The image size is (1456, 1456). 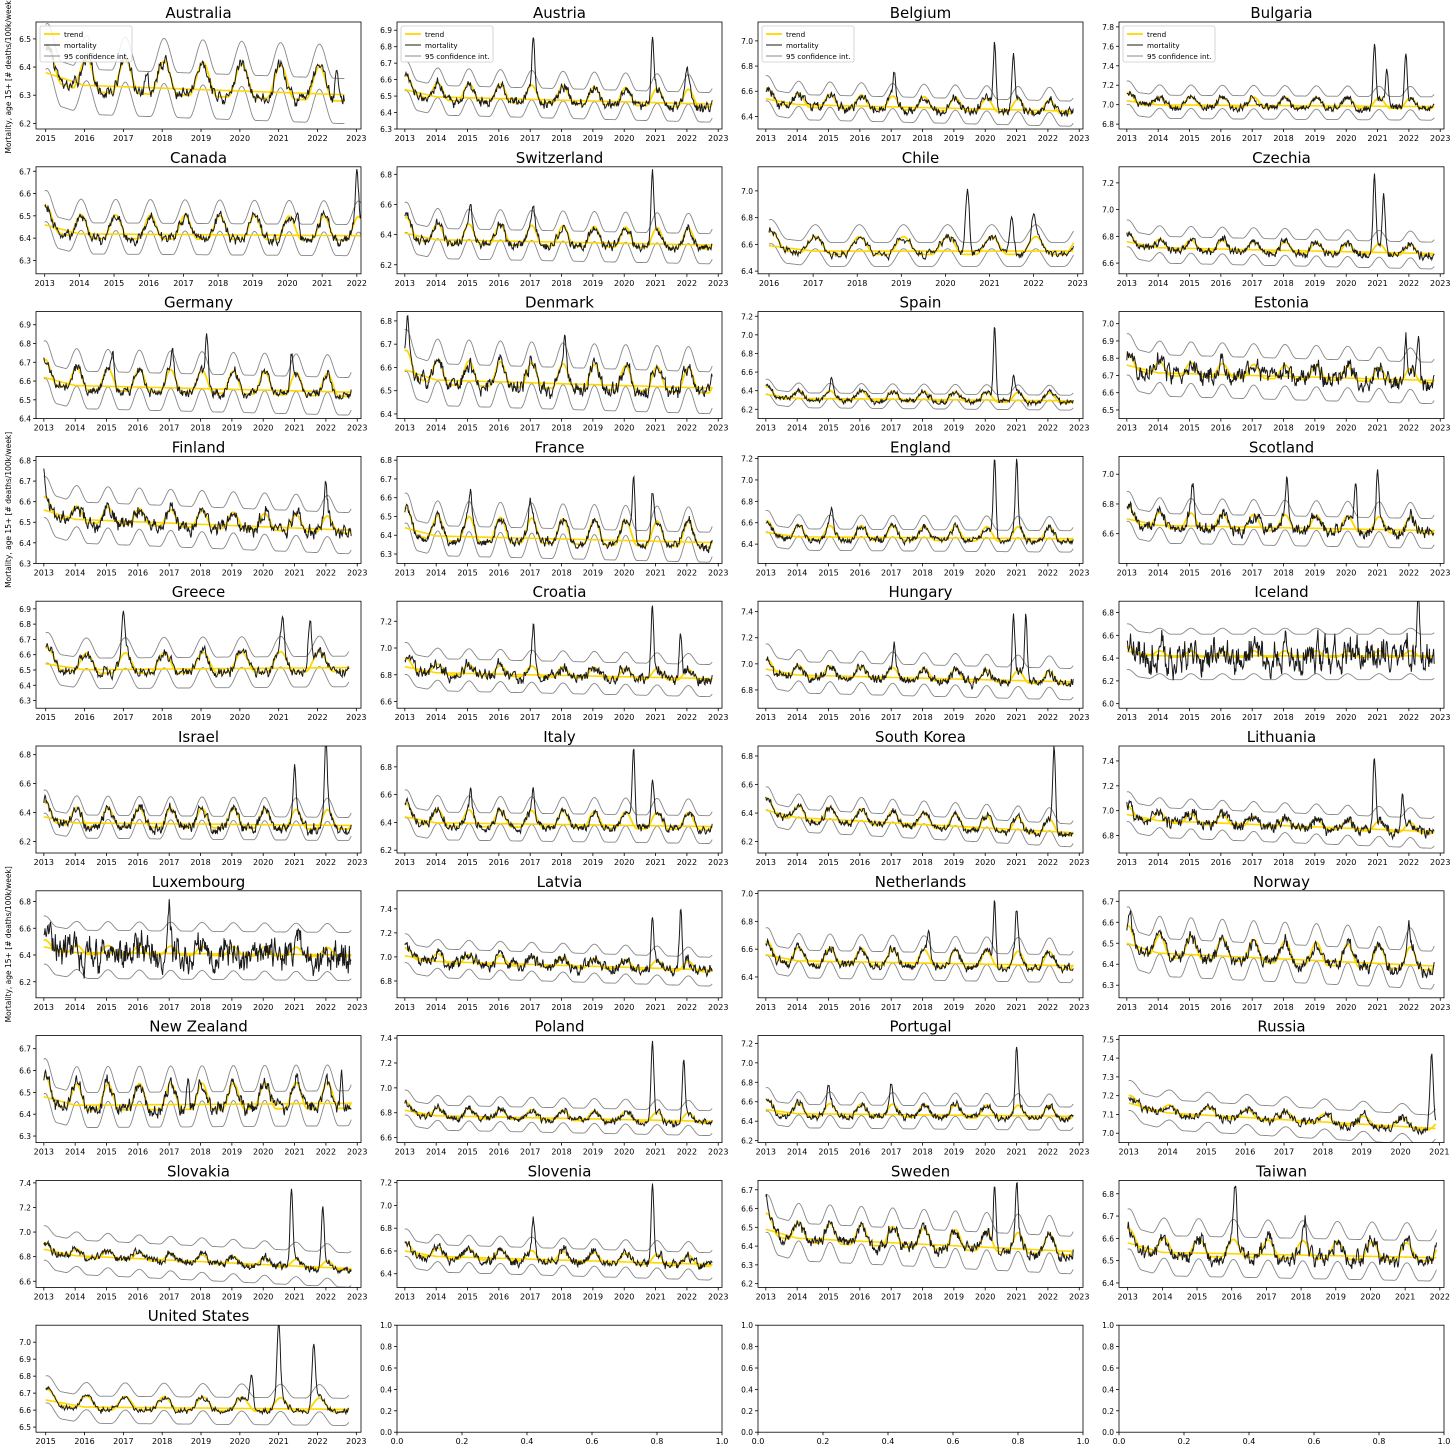 What do you see at coordinates (457, 56) in the screenshot?
I see `legend-label: 95 confidence int.` at bounding box center [457, 56].